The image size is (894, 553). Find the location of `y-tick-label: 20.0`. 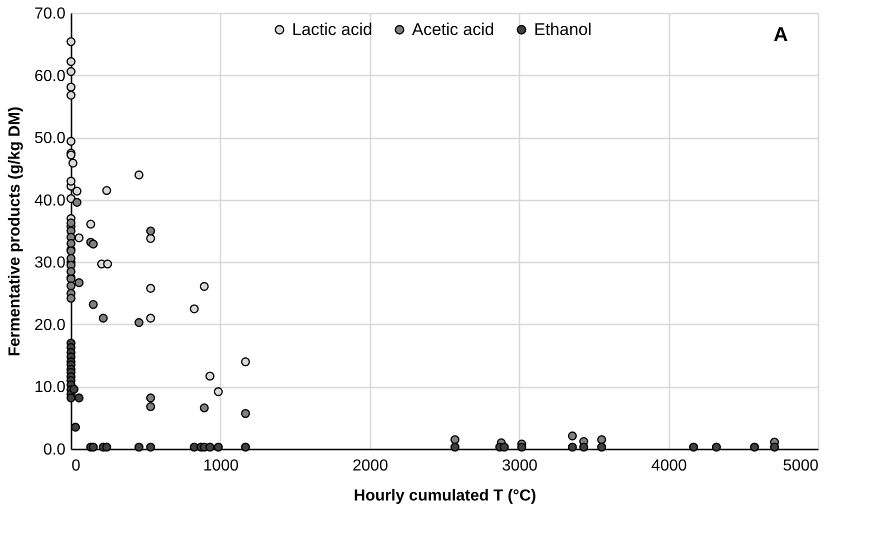

y-tick-label: 20.0 is located at coordinates (50, 325).